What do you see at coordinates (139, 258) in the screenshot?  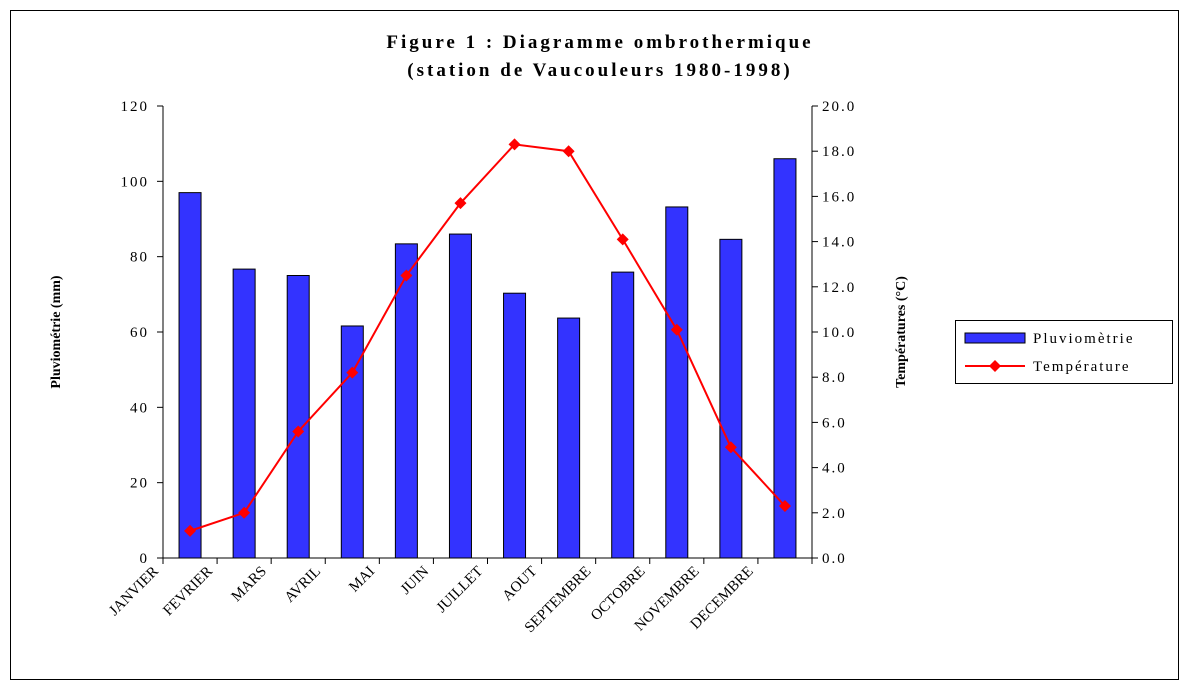 I see `y-tick-label: 80` at bounding box center [139, 258].